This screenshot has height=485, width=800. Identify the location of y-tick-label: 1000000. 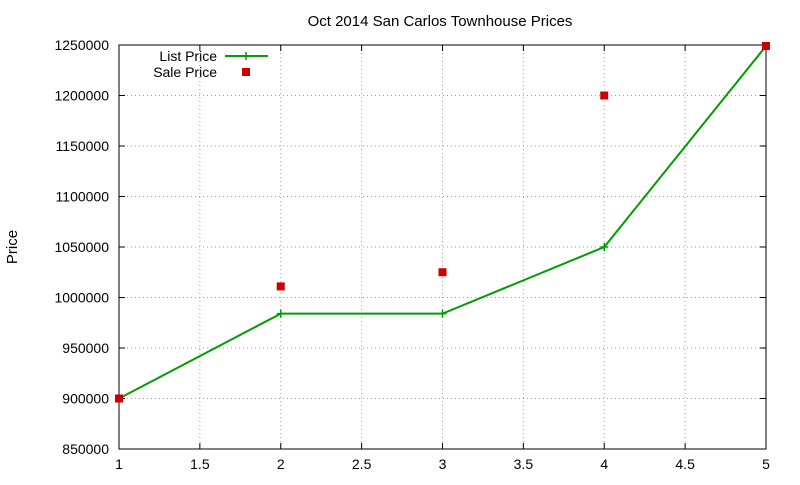
(81, 298).